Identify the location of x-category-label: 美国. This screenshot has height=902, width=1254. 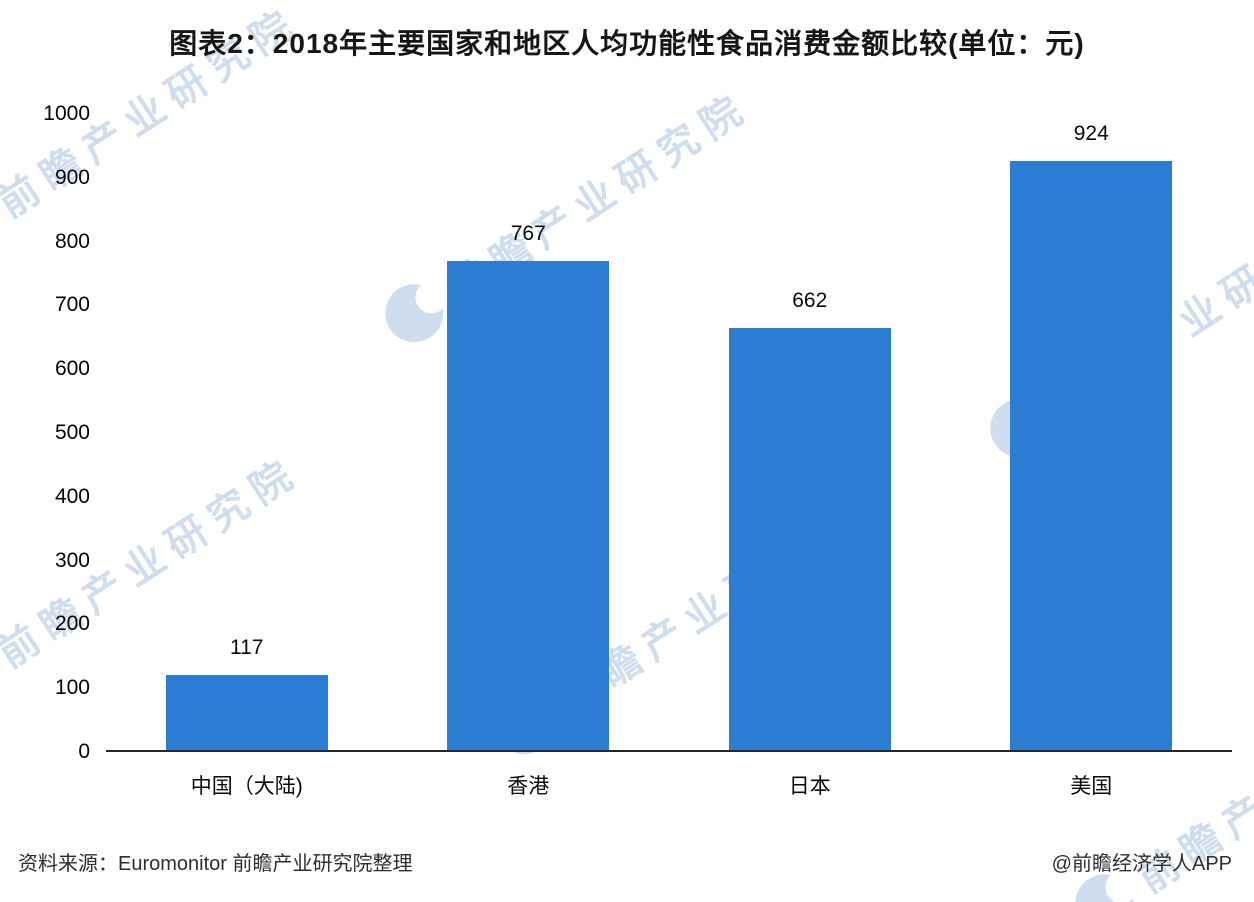
(1091, 786).